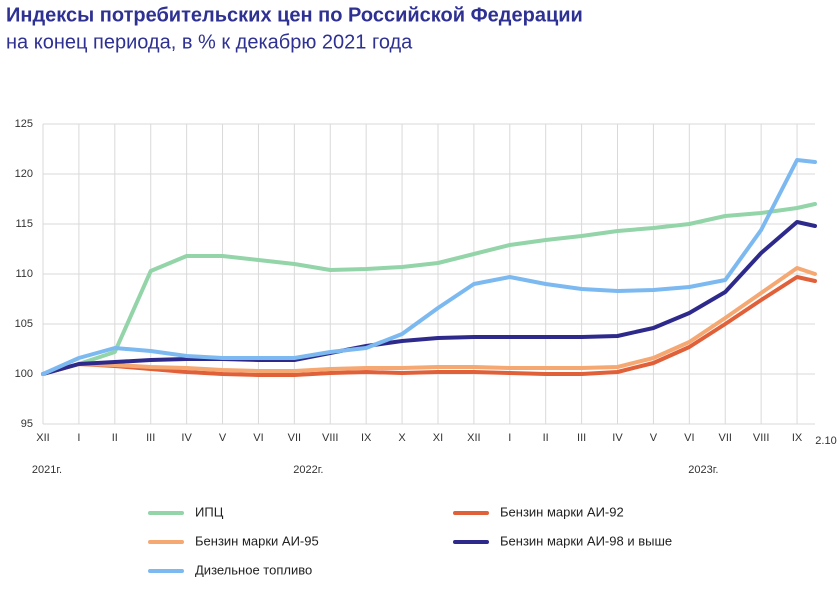 This screenshot has width=838, height=589. What do you see at coordinates (24, 374) in the screenshot?
I see `y-tick-label: 100` at bounding box center [24, 374].